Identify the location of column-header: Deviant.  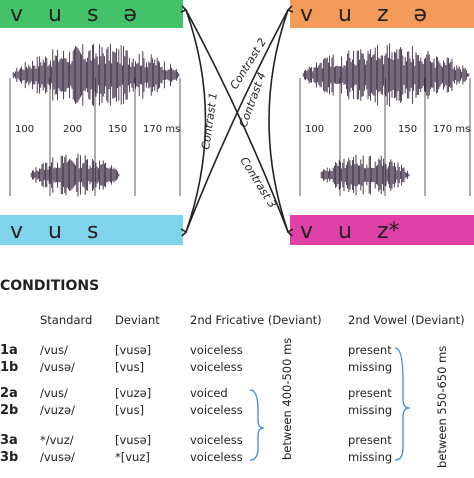
(137, 320).